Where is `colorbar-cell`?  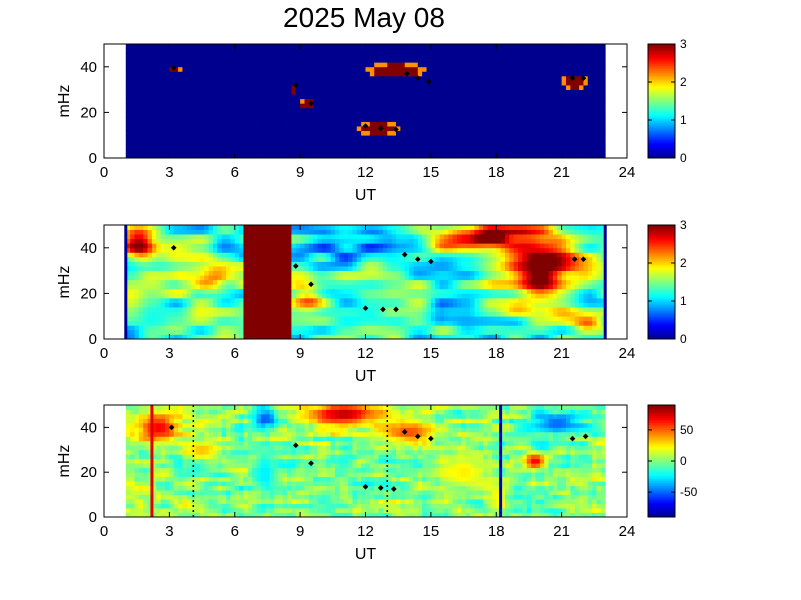 colorbar-cell is located at coordinates (661, 116).